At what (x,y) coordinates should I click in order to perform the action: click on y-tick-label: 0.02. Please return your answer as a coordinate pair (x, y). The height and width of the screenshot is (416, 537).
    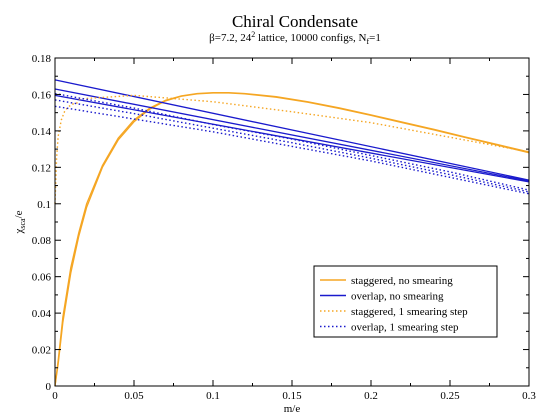
    Looking at the image, I should click on (41, 351).